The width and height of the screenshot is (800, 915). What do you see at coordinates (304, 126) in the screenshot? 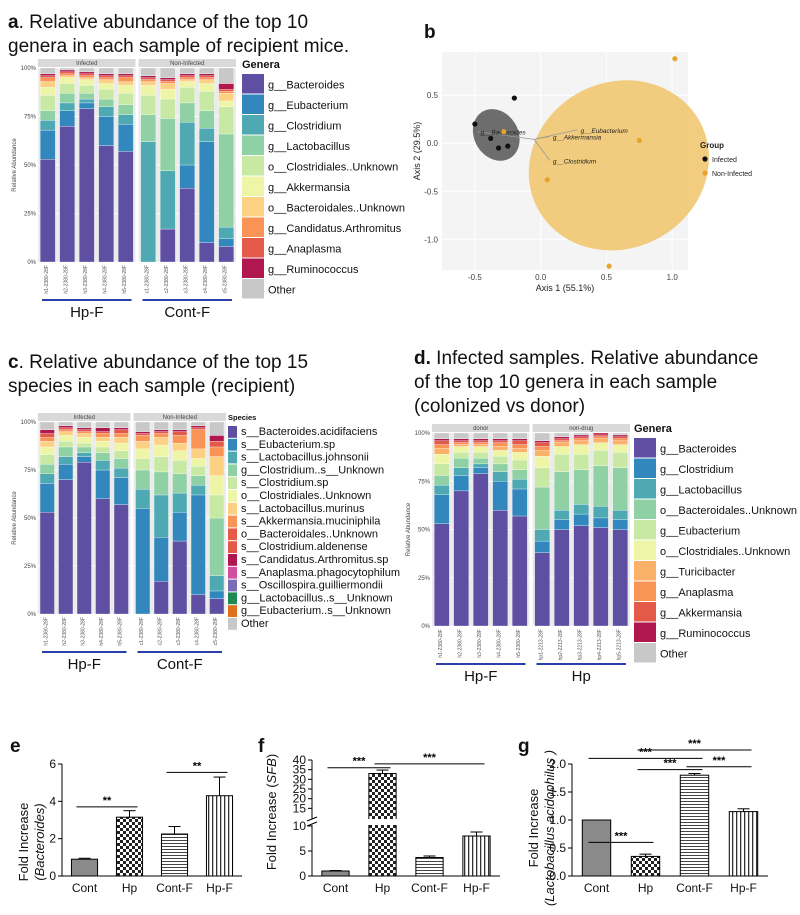
I see `panel-a-legend-label: g__Clostridium` at bounding box center [304, 126].